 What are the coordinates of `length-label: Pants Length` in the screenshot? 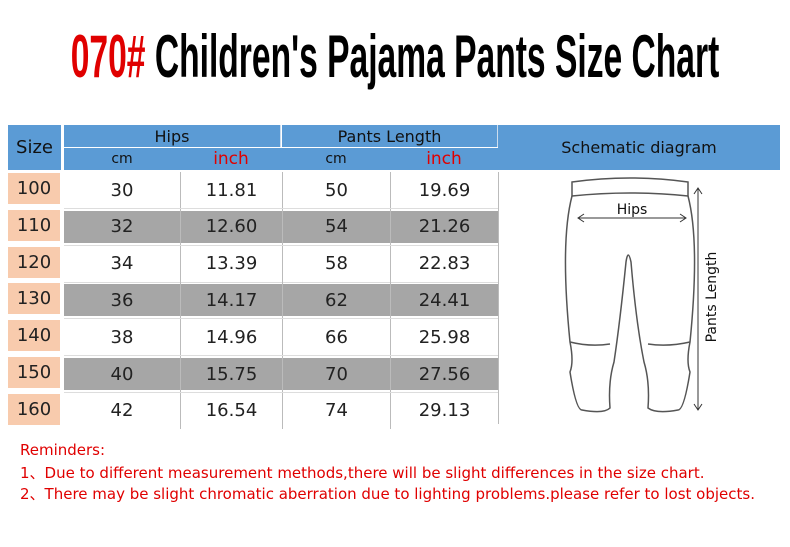 It's located at (712, 297).